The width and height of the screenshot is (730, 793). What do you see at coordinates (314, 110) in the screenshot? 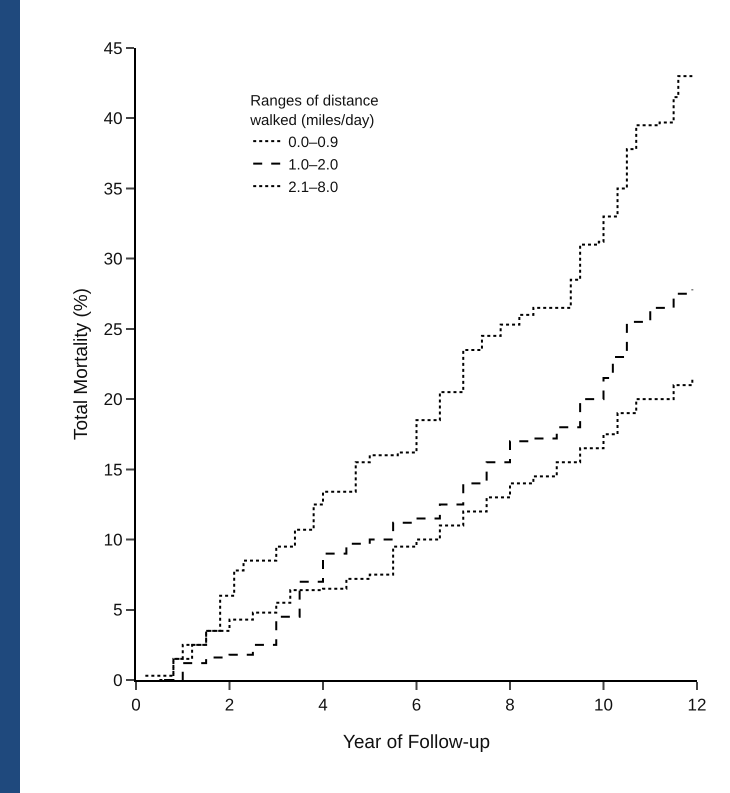
I see `legend-title: Ranges of distance walked (miles/day)` at bounding box center [314, 110].